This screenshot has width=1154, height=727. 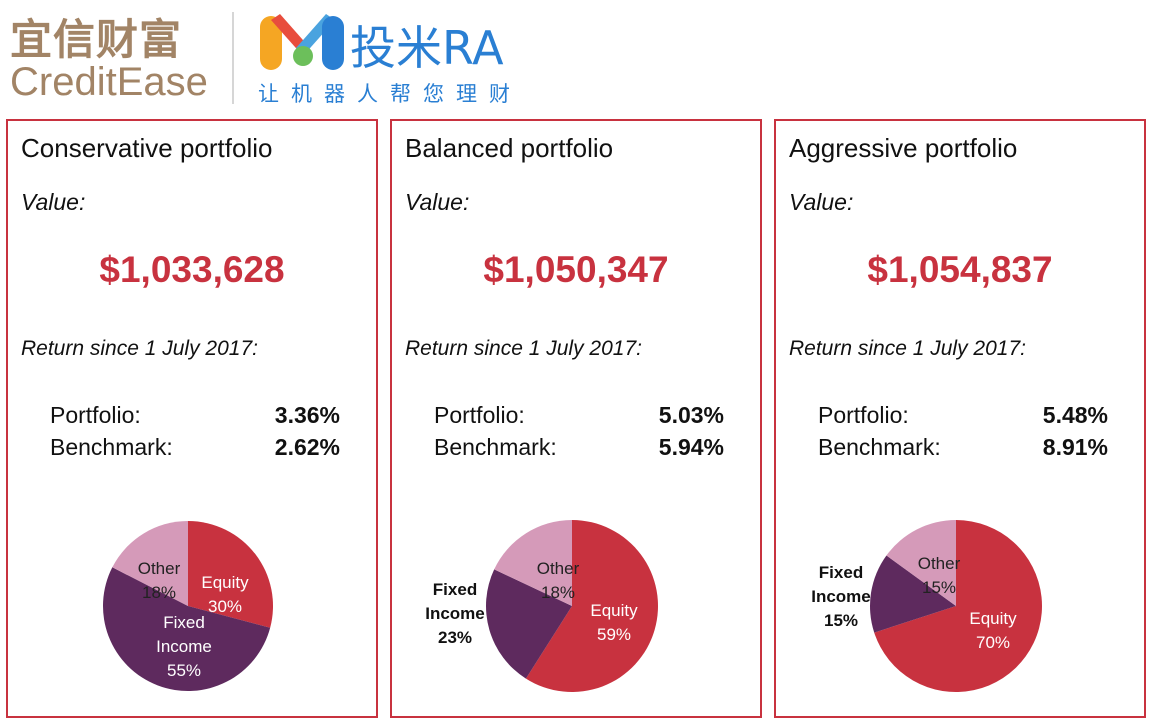 What do you see at coordinates (302, 42) in the screenshot?
I see `toumi-m-logo-icon` at bounding box center [302, 42].